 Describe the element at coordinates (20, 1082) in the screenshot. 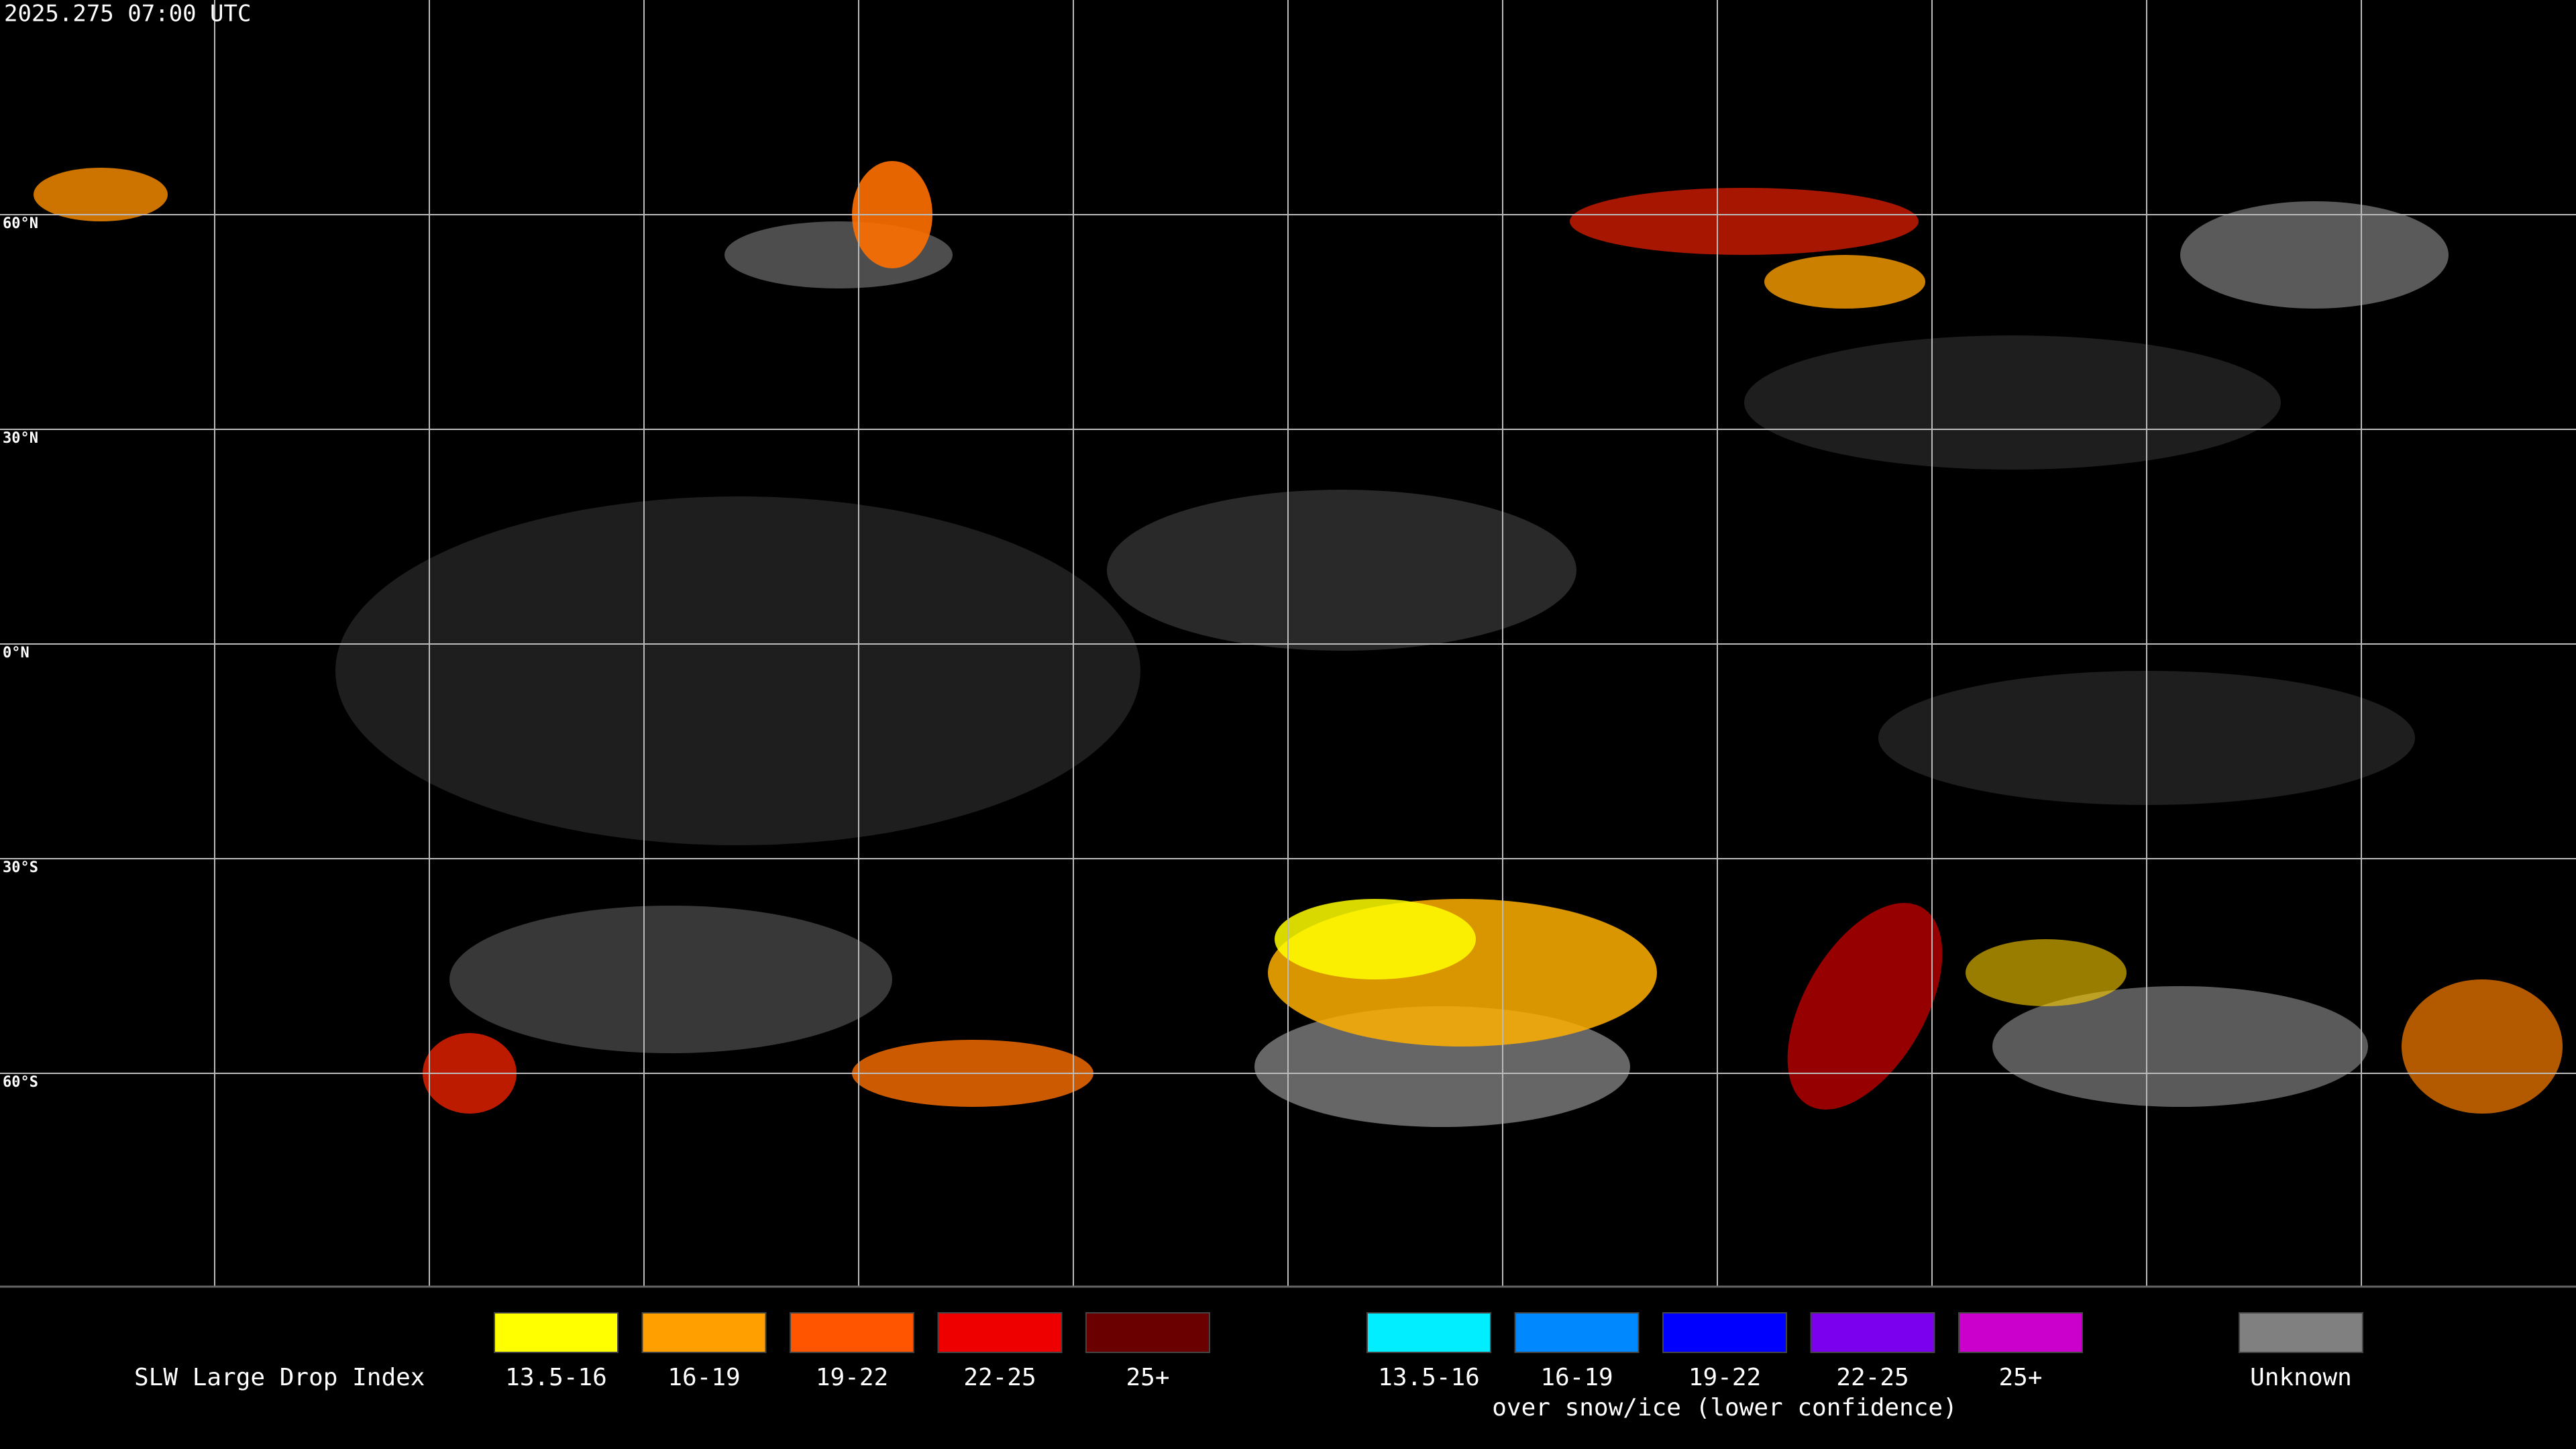

I see `latitude-label: 60°S` at that location.